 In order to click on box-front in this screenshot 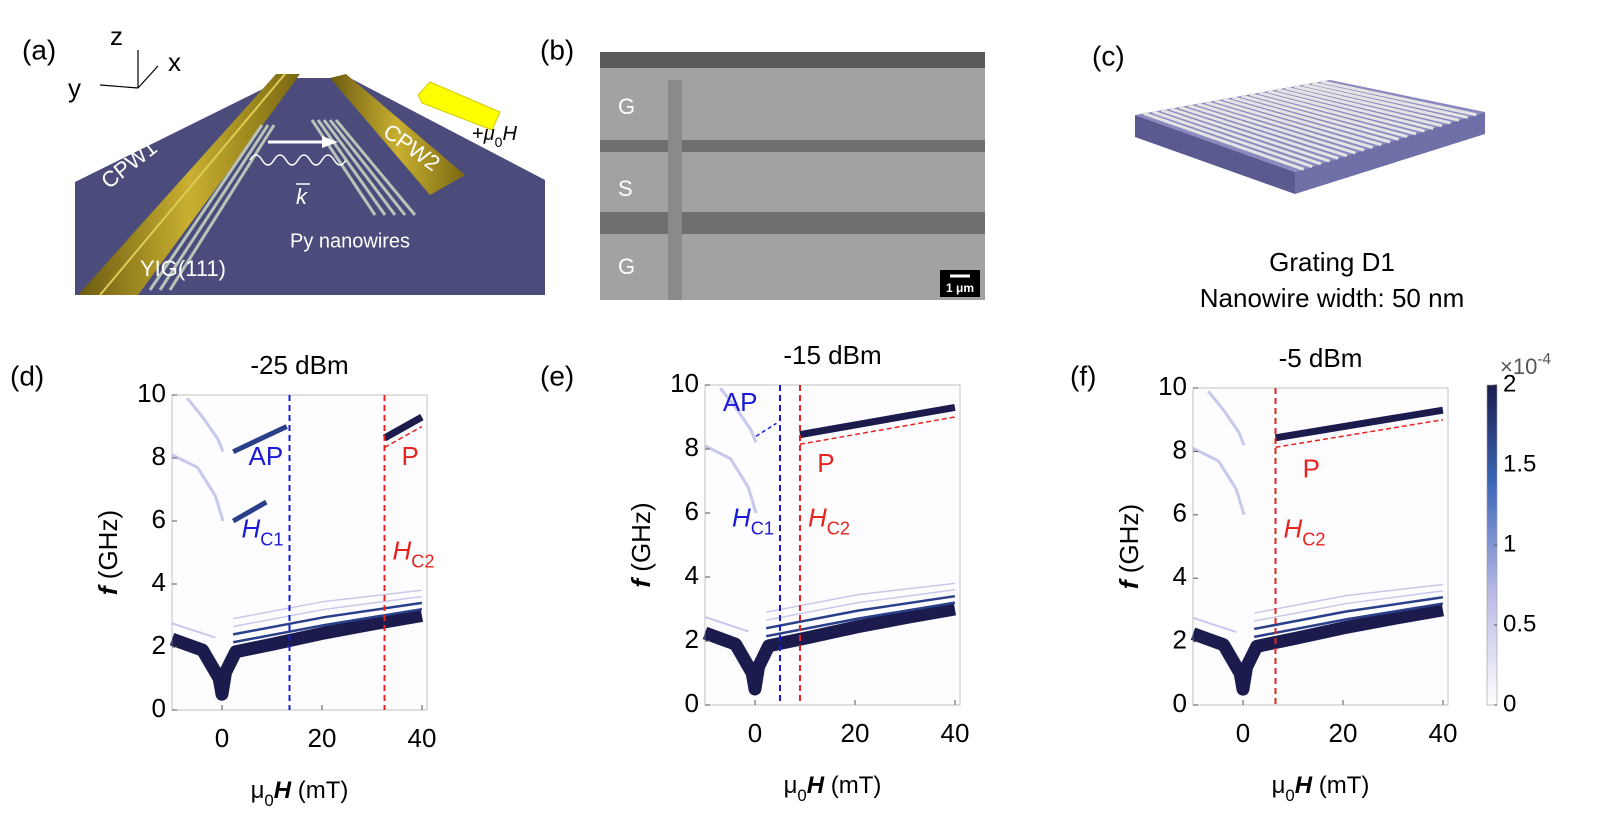, I will do `click(1215, 154)`.